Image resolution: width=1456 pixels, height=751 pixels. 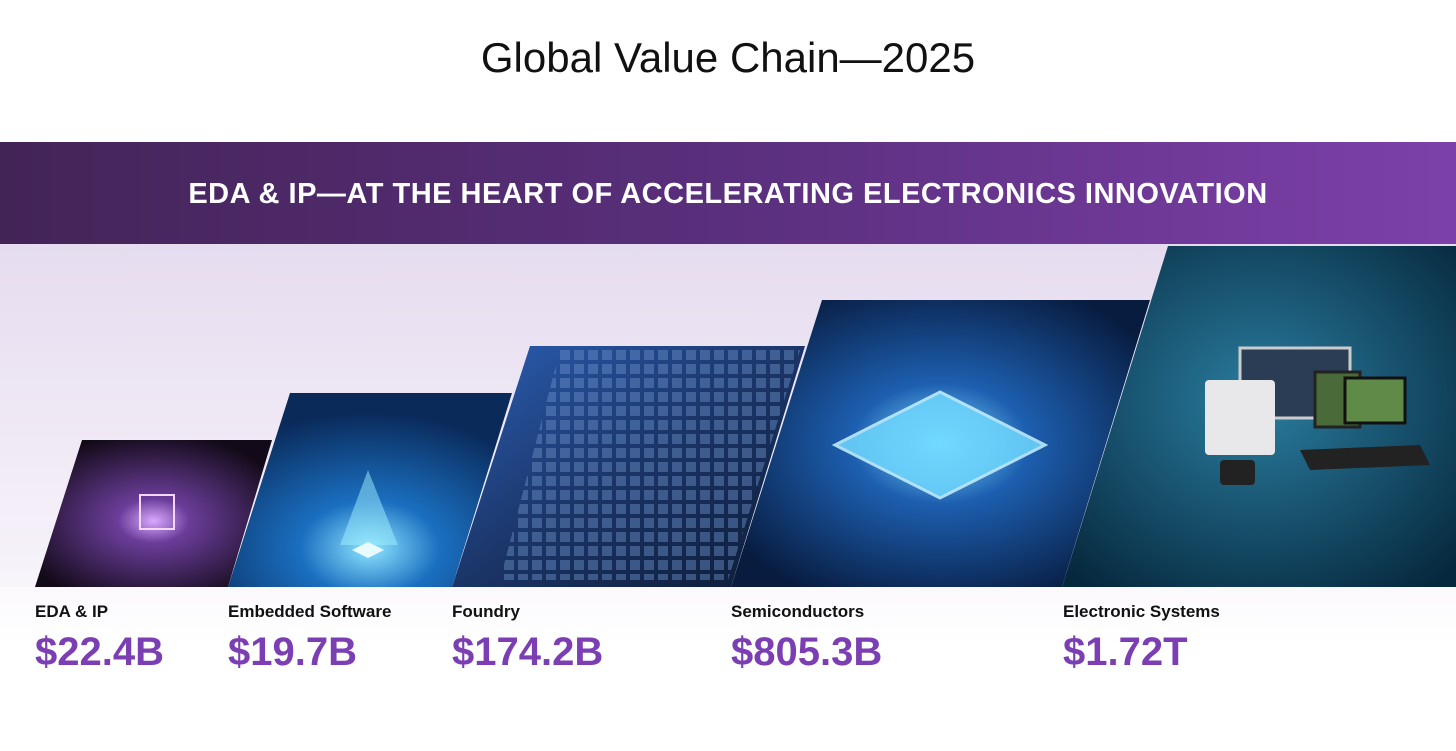 I want to click on banner-bg, so click(x=728, y=193).